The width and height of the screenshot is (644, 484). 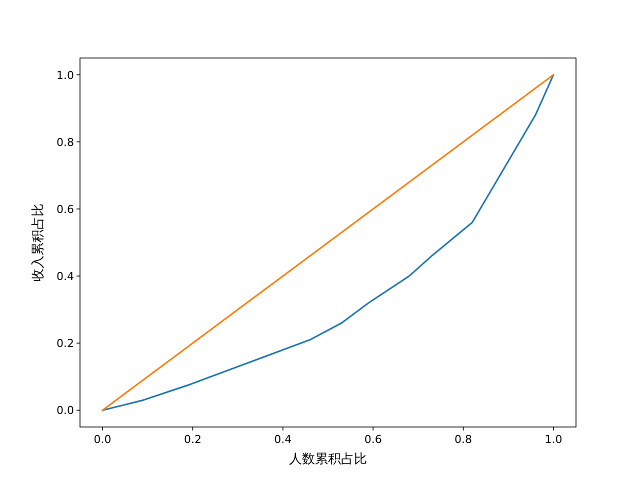 What do you see at coordinates (193, 439) in the screenshot?
I see `x-tick-label: 0.2` at bounding box center [193, 439].